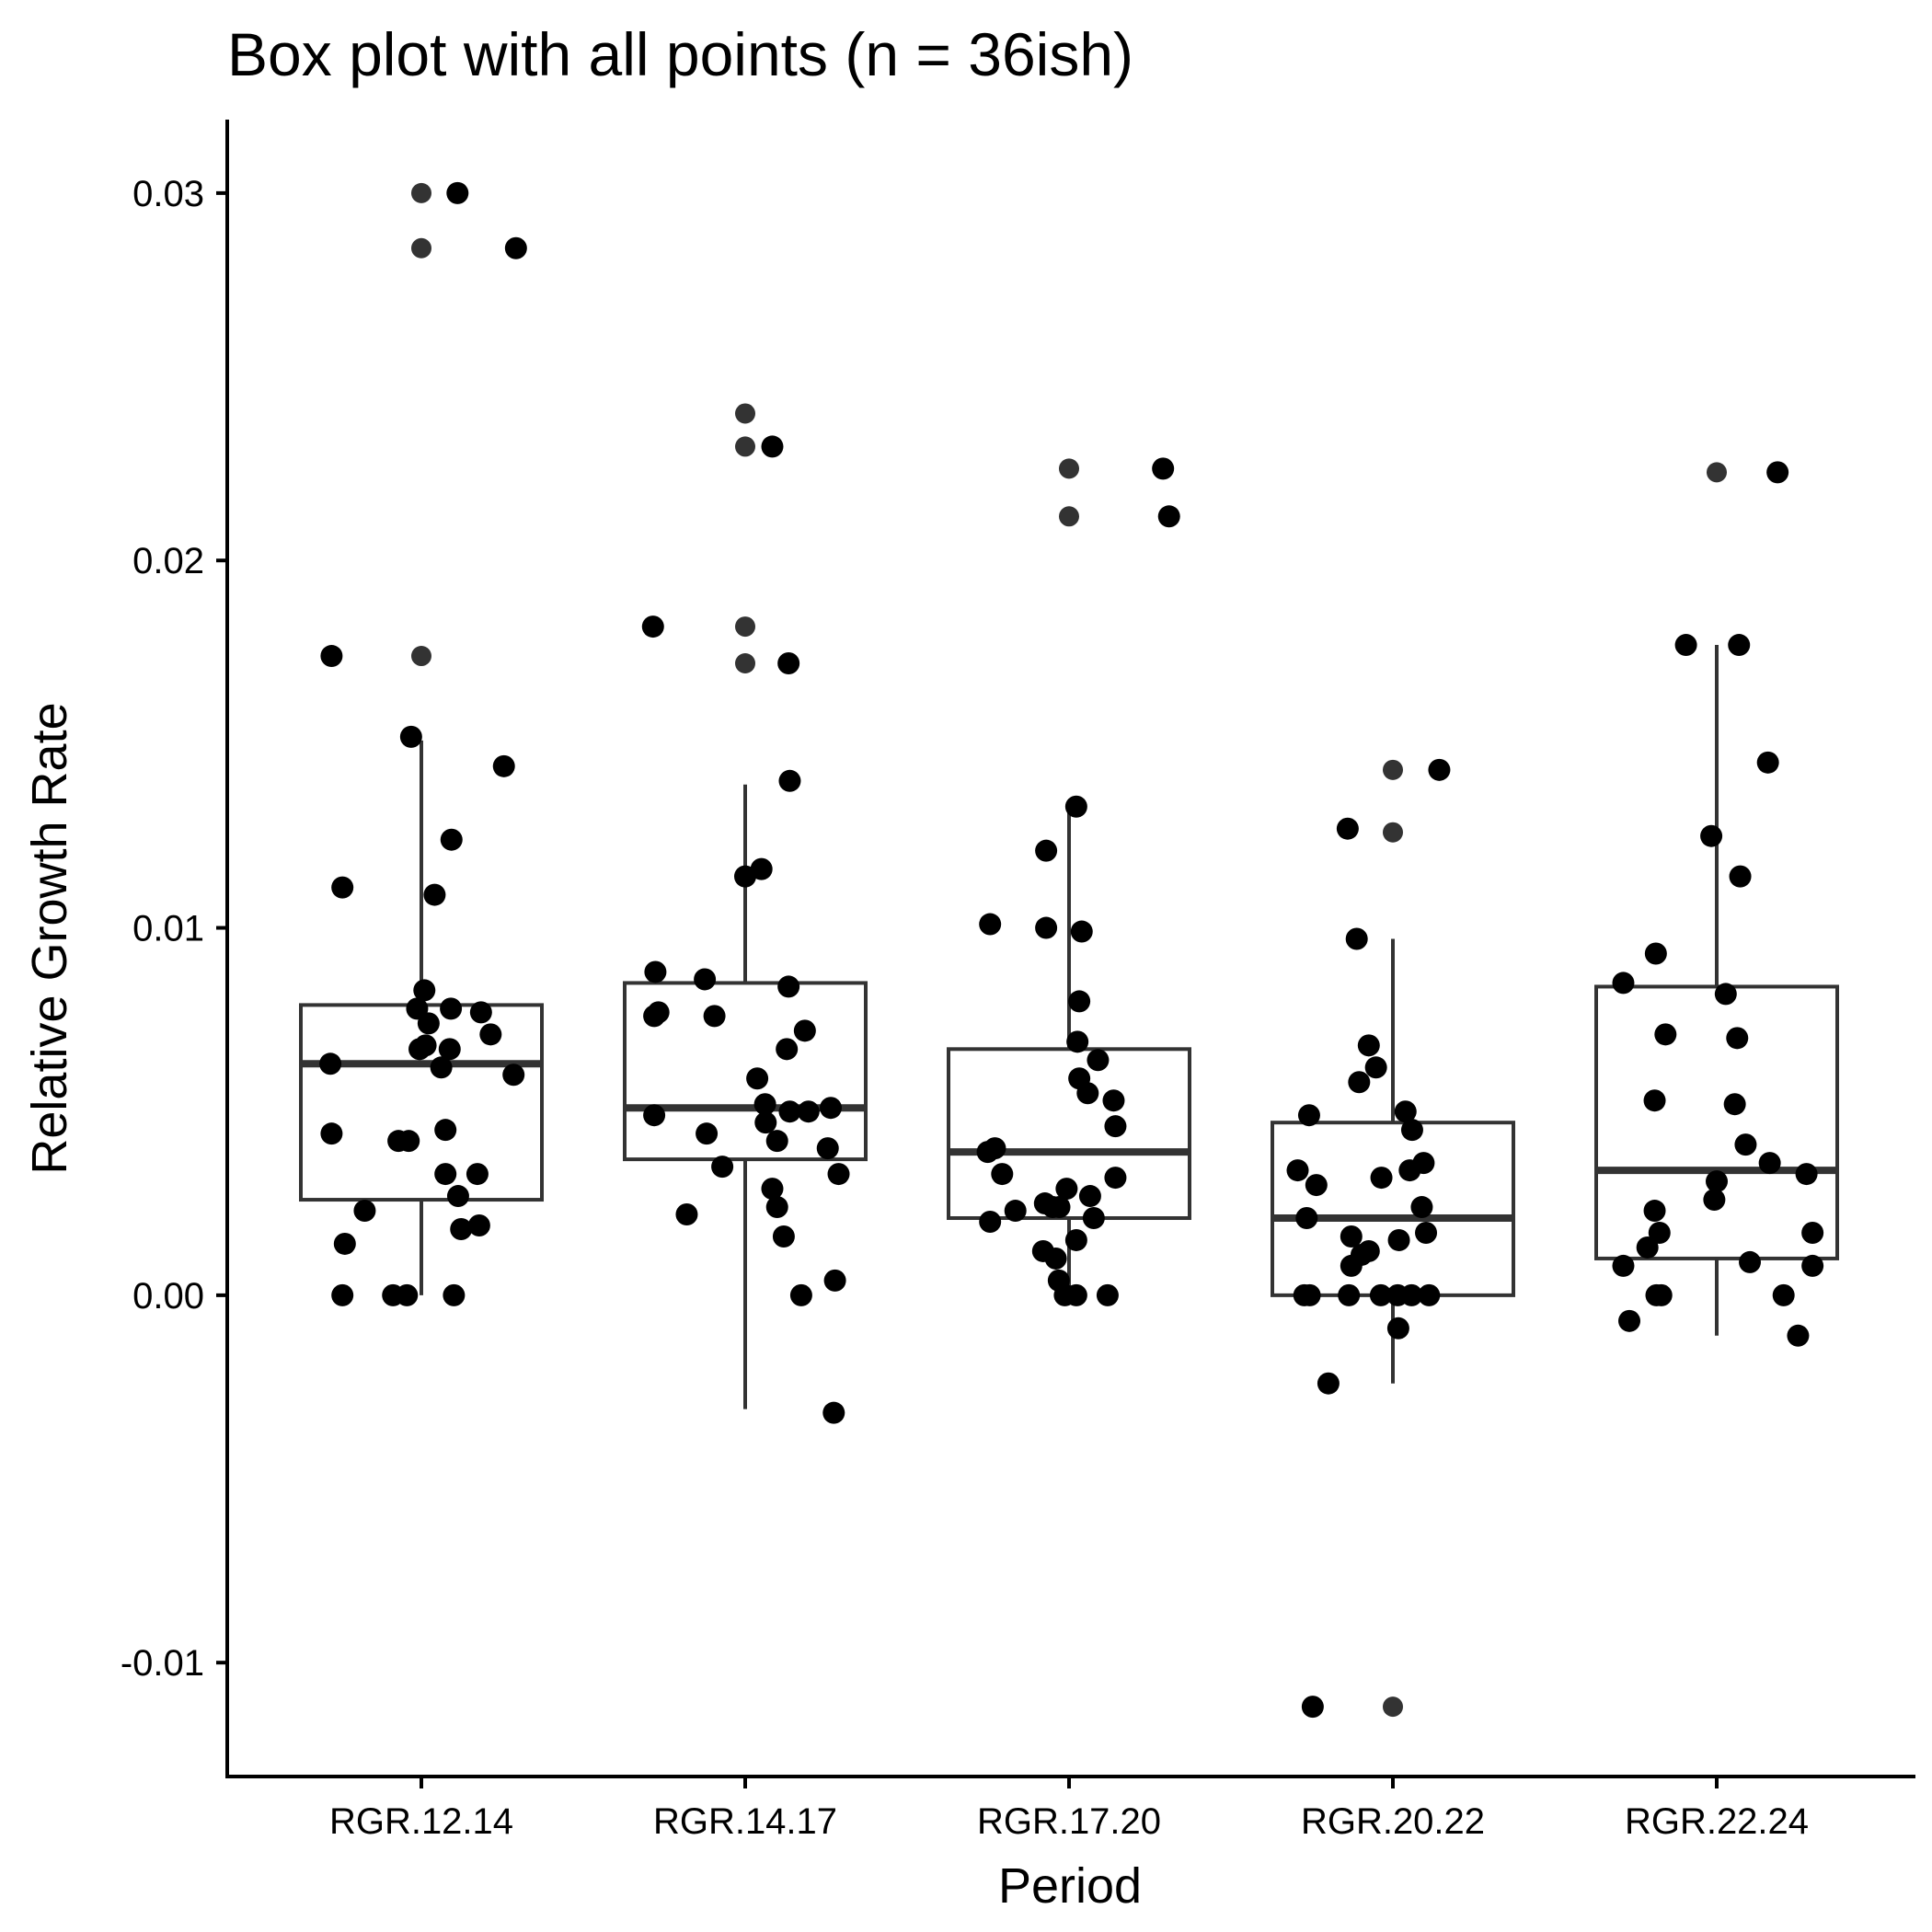  Describe the element at coordinates (1069, 876) in the screenshot. I see `box-RGR.17.20` at that location.